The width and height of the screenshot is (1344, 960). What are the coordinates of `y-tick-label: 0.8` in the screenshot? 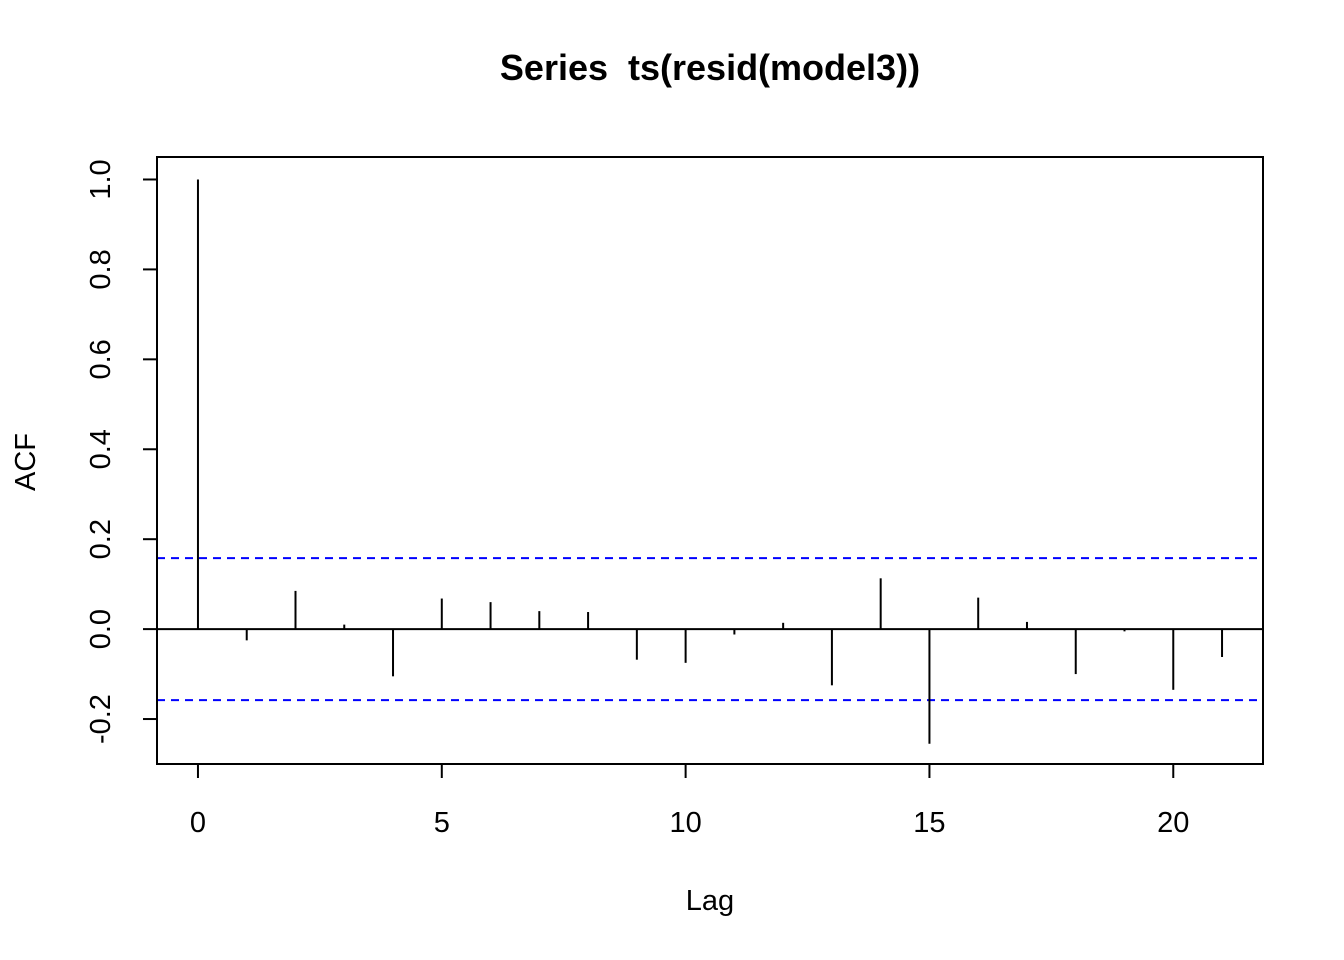 It's located at (101, 269).